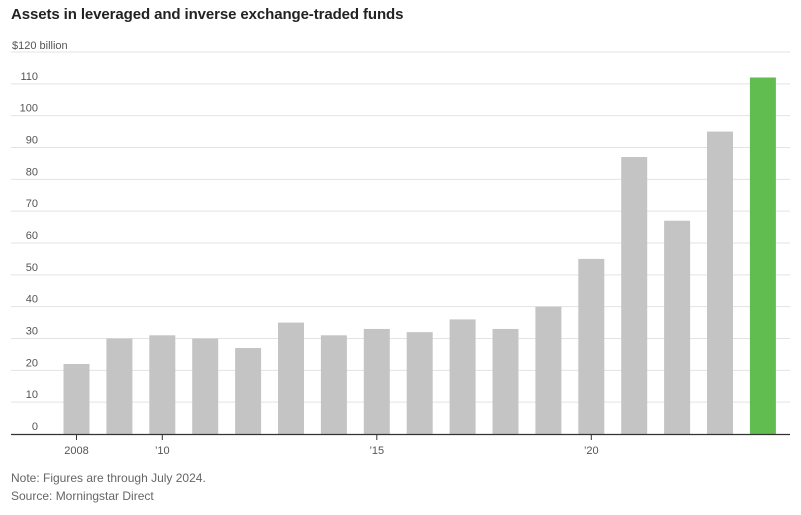  Describe the element at coordinates (291, 378) in the screenshot. I see `bar-2013` at that location.